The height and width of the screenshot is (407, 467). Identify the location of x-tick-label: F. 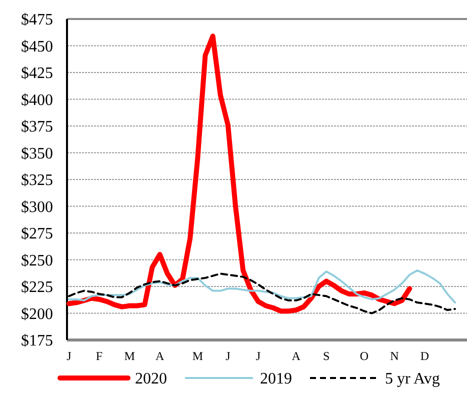
(99, 356).